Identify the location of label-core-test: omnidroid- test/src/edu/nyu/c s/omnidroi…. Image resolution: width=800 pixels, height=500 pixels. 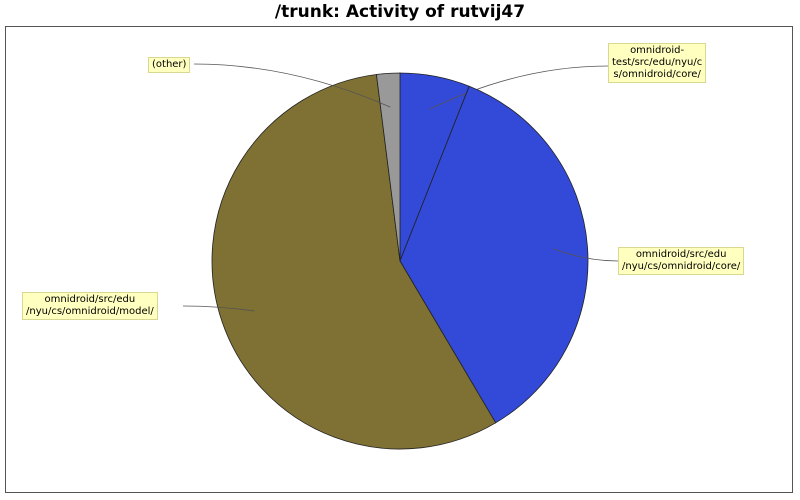
(657, 63).